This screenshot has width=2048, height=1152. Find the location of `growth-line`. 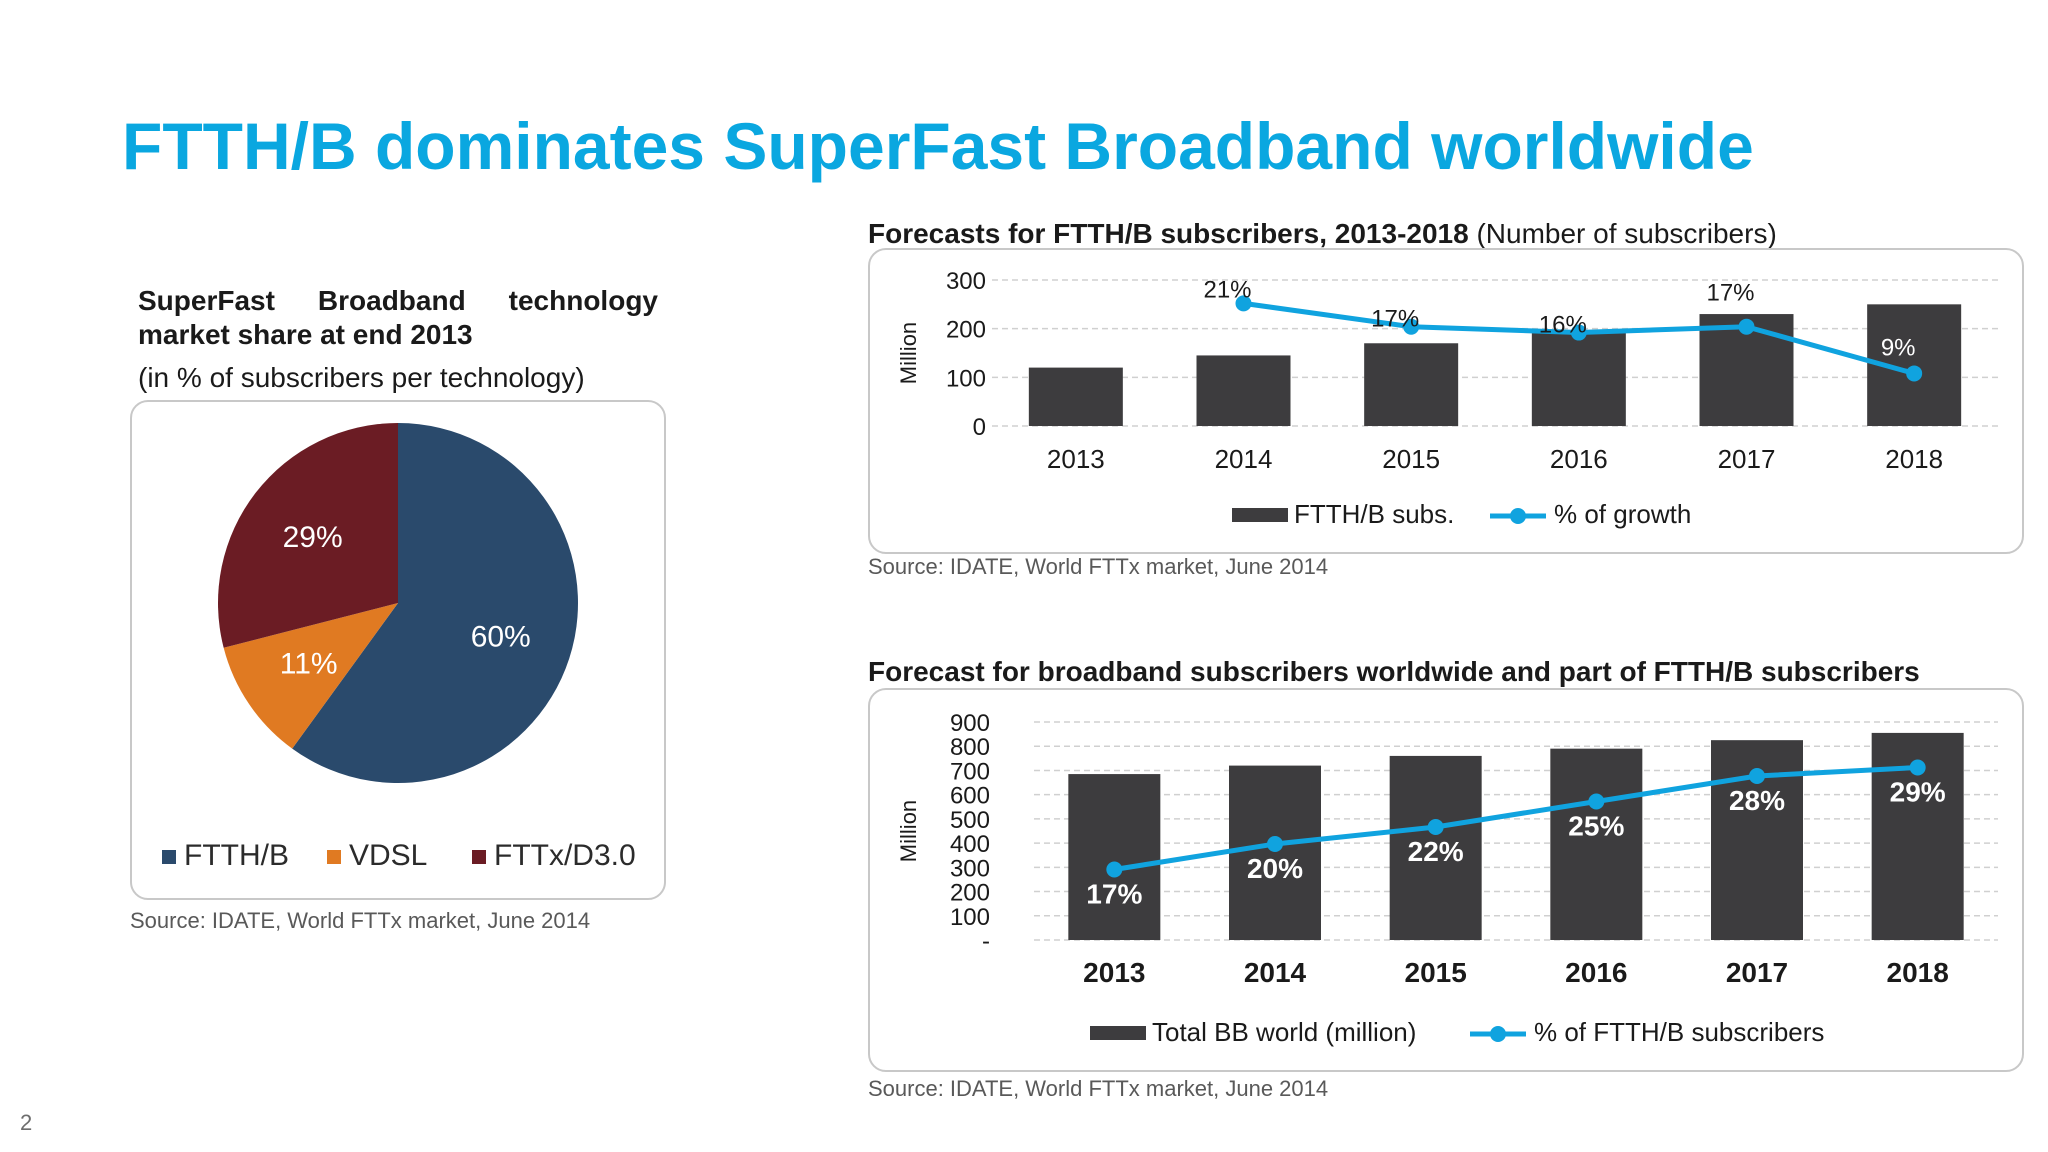

growth-line is located at coordinates (1515, 818).